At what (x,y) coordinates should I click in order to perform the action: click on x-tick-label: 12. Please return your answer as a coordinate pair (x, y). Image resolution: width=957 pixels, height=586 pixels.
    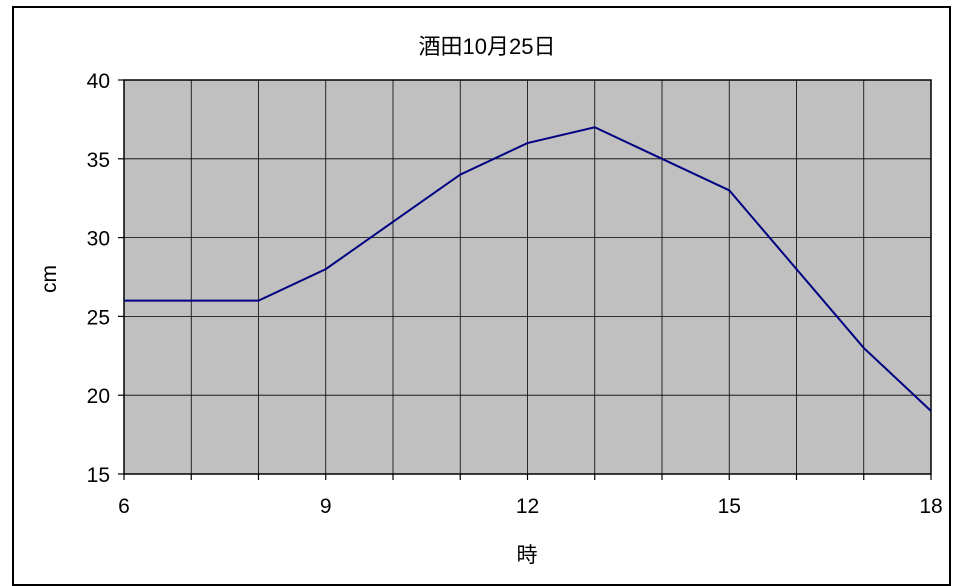
    Looking at the image, I should click on (527, 506).